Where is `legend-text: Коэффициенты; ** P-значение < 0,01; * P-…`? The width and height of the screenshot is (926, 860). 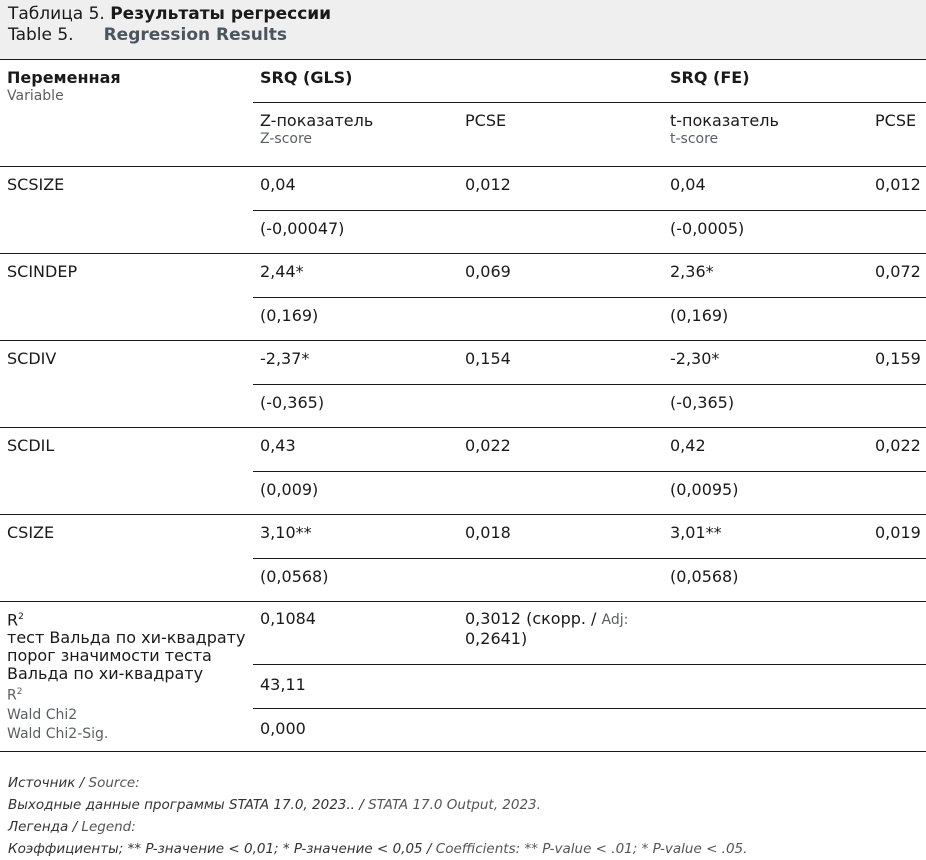
legend-text: Коэффициенты; ** P-значение < 0,01; * P-… is located at coordinates (378, 849).